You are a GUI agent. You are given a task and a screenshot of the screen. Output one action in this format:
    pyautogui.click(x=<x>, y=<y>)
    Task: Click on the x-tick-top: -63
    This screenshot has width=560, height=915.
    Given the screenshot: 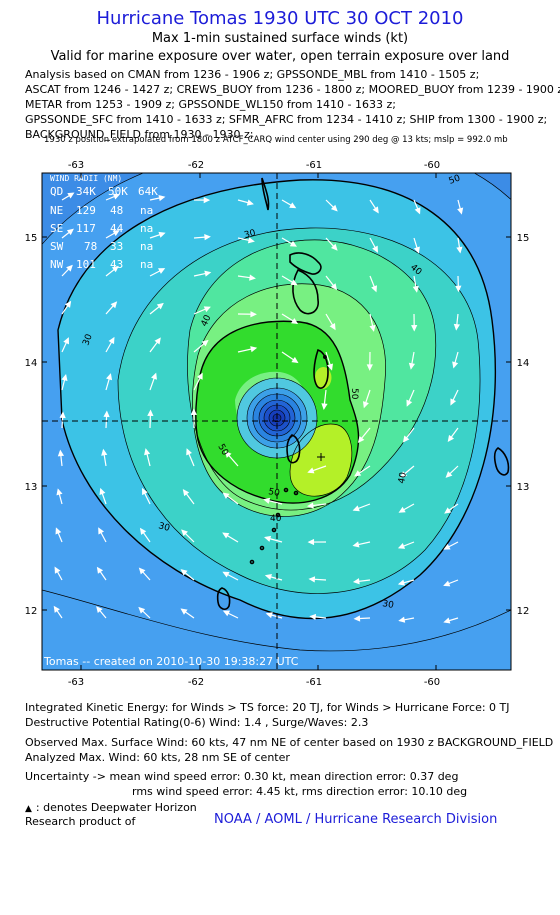 What is the action you would take?
    pyautogui.click(x=76, y=165)
    